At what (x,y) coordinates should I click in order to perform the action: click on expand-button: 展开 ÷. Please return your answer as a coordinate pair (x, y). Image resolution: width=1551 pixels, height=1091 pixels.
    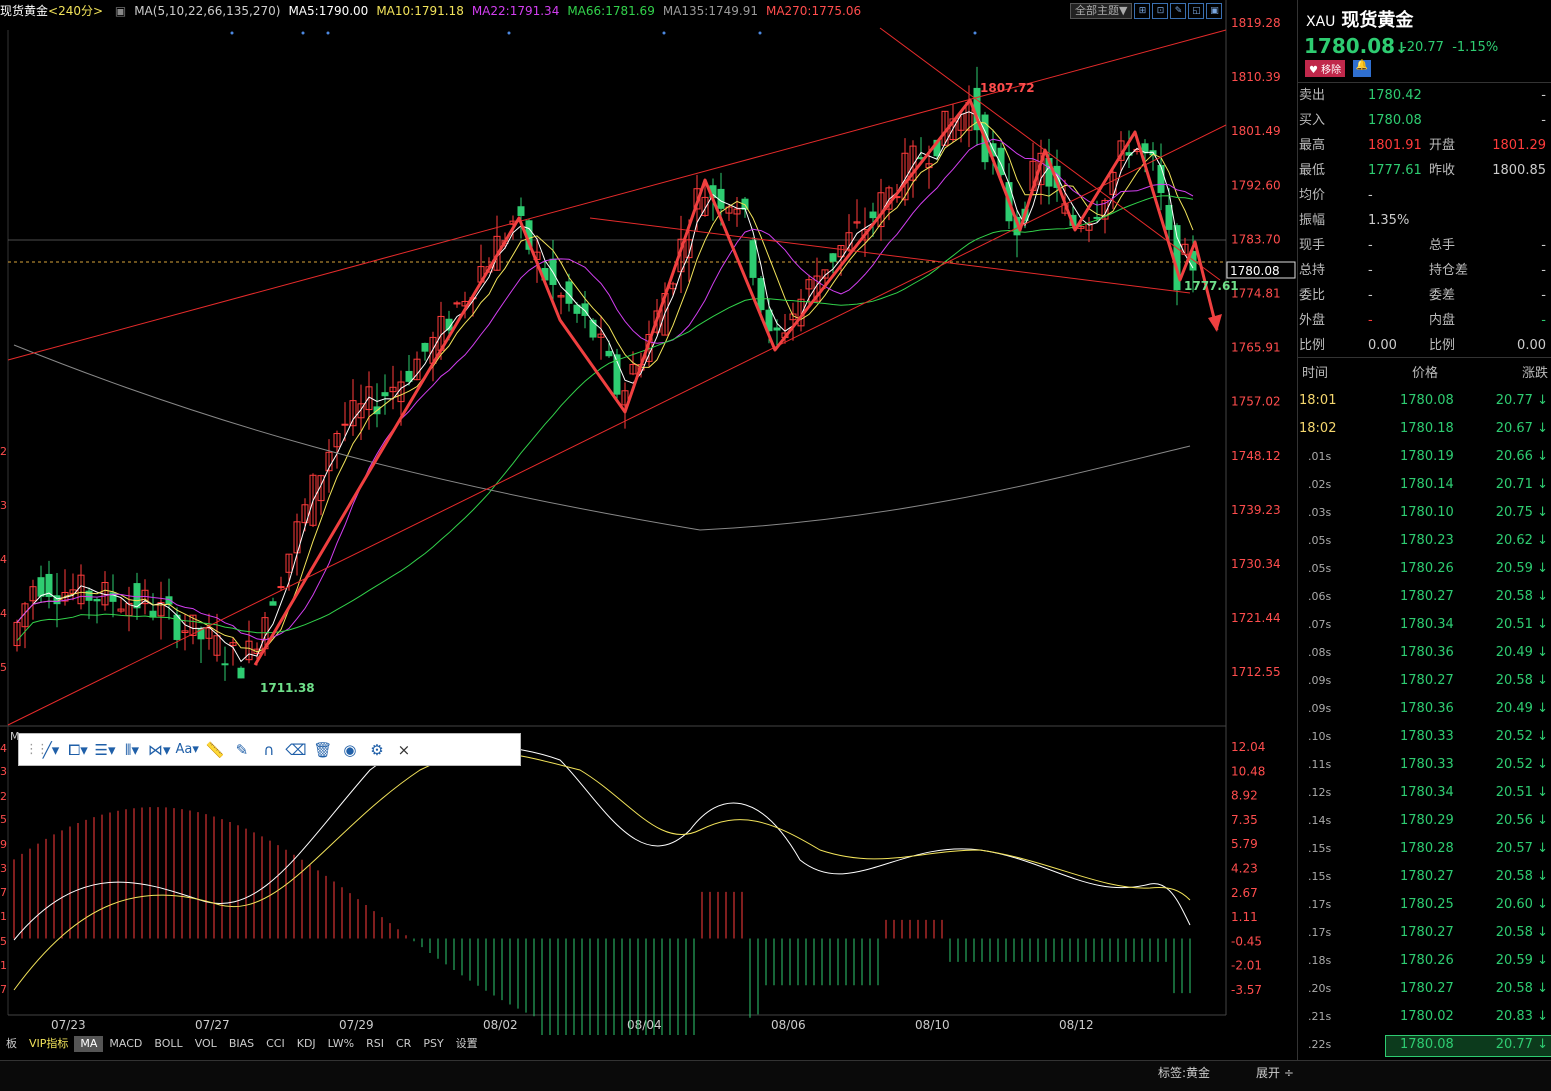
    Looking at the image, I should click on (1275, 1073).